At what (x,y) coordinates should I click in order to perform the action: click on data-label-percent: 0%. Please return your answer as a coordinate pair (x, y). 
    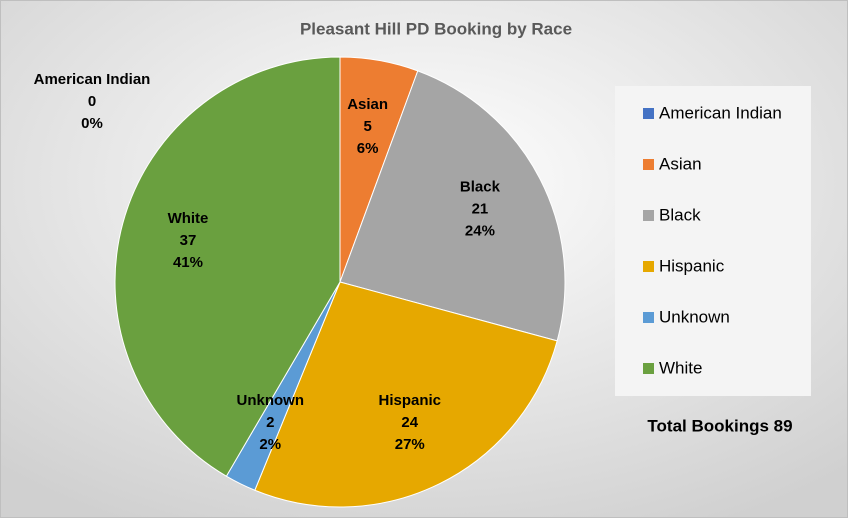
    Looking at the image, I should click on (92, 123).